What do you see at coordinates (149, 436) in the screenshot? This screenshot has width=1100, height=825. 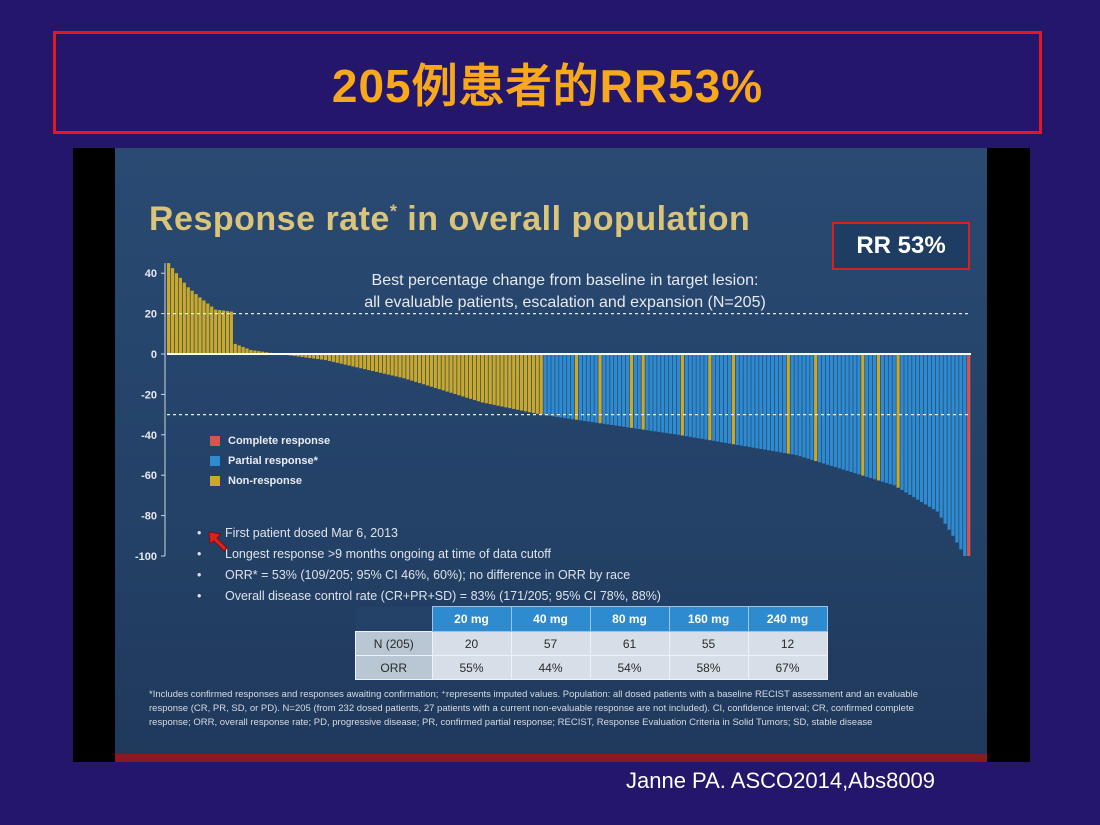 I see `y-tick-label: -40` at bounding box center [149, 436].